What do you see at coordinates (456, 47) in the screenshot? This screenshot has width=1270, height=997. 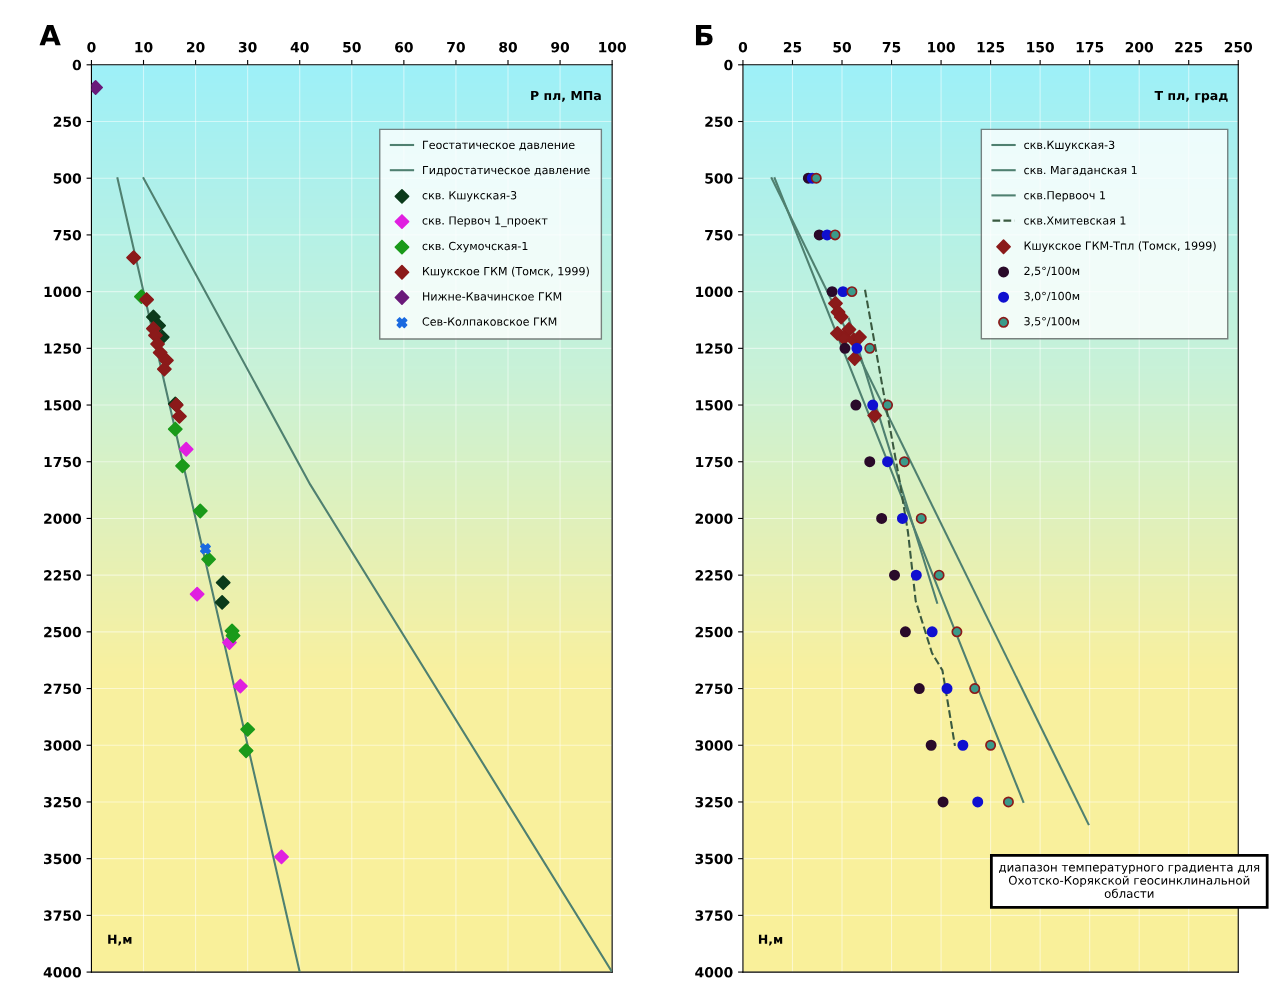 I see `x-tick-label: 70` at bounding box center [456, 47].